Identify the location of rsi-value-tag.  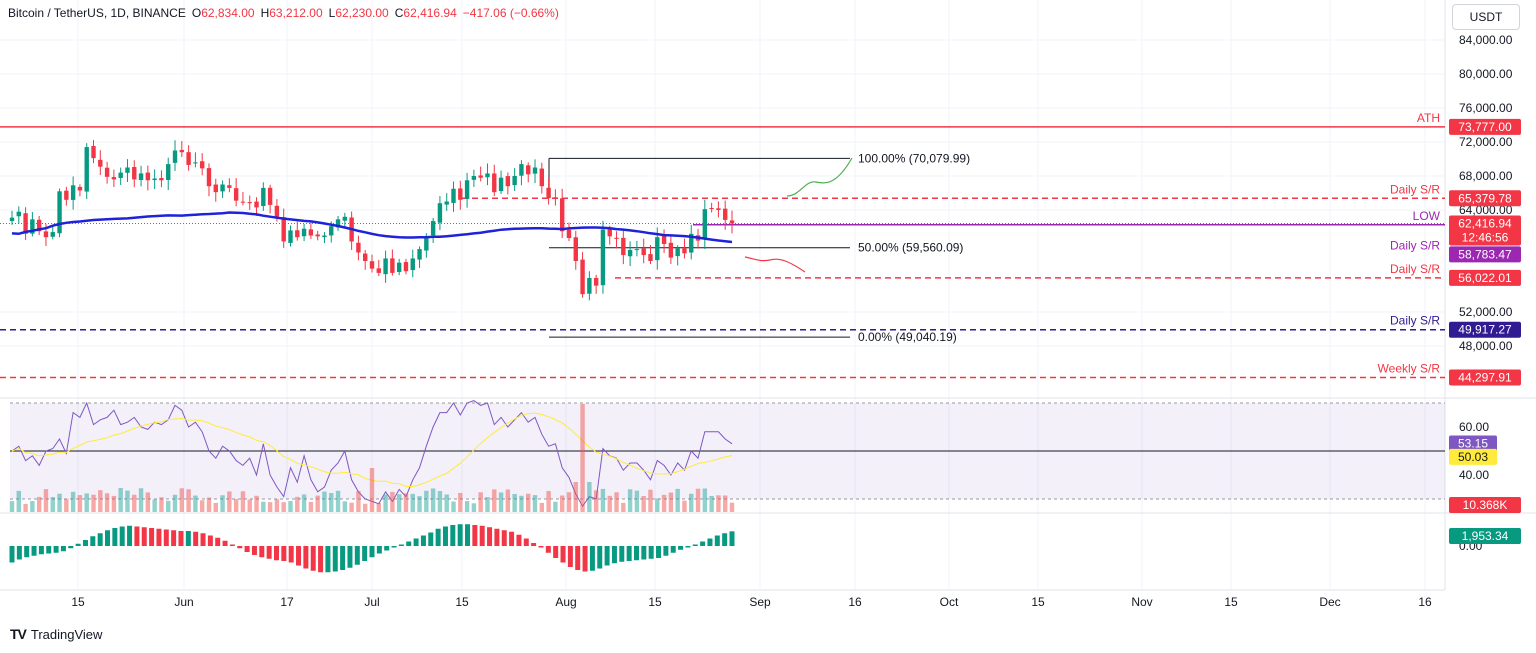
(1473, 443).